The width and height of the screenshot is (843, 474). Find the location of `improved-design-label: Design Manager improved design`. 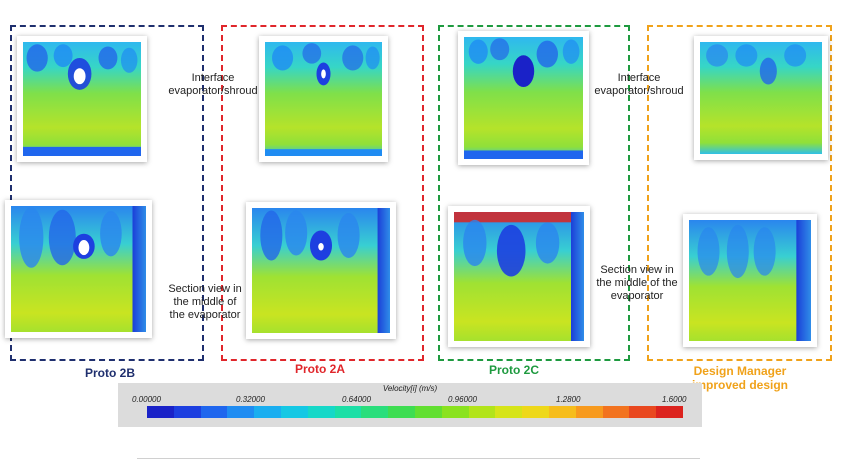

improved-design-label: Design Manager improved design is located at coordinates (740, 378).